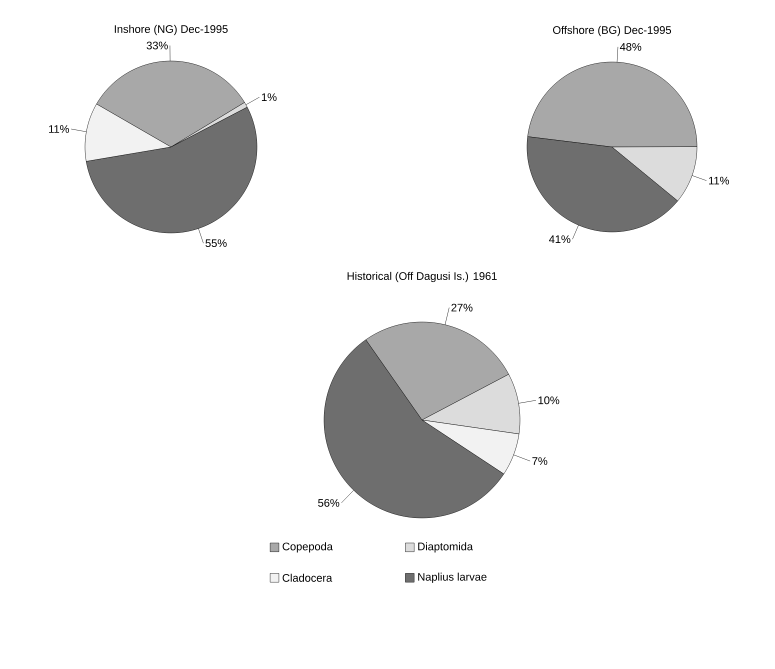 The width and height of the screenshot is (775, 669). What do you see at coordinates (157, 46) in the screenshot?
I see `data-label: 33%` at bounding box center [157, 46].